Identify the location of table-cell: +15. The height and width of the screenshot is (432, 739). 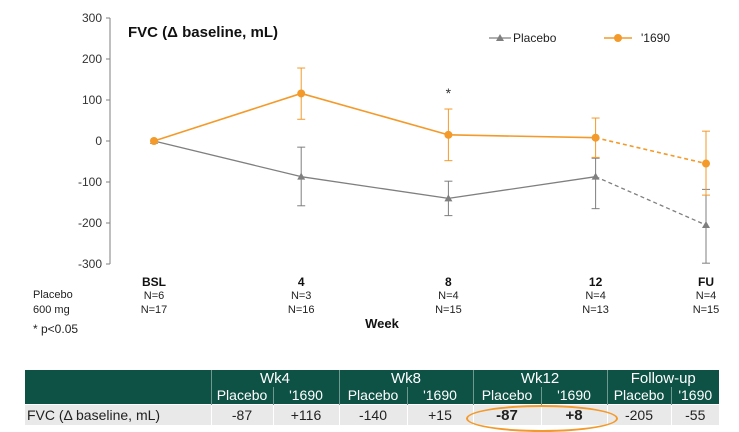
(439, 414).